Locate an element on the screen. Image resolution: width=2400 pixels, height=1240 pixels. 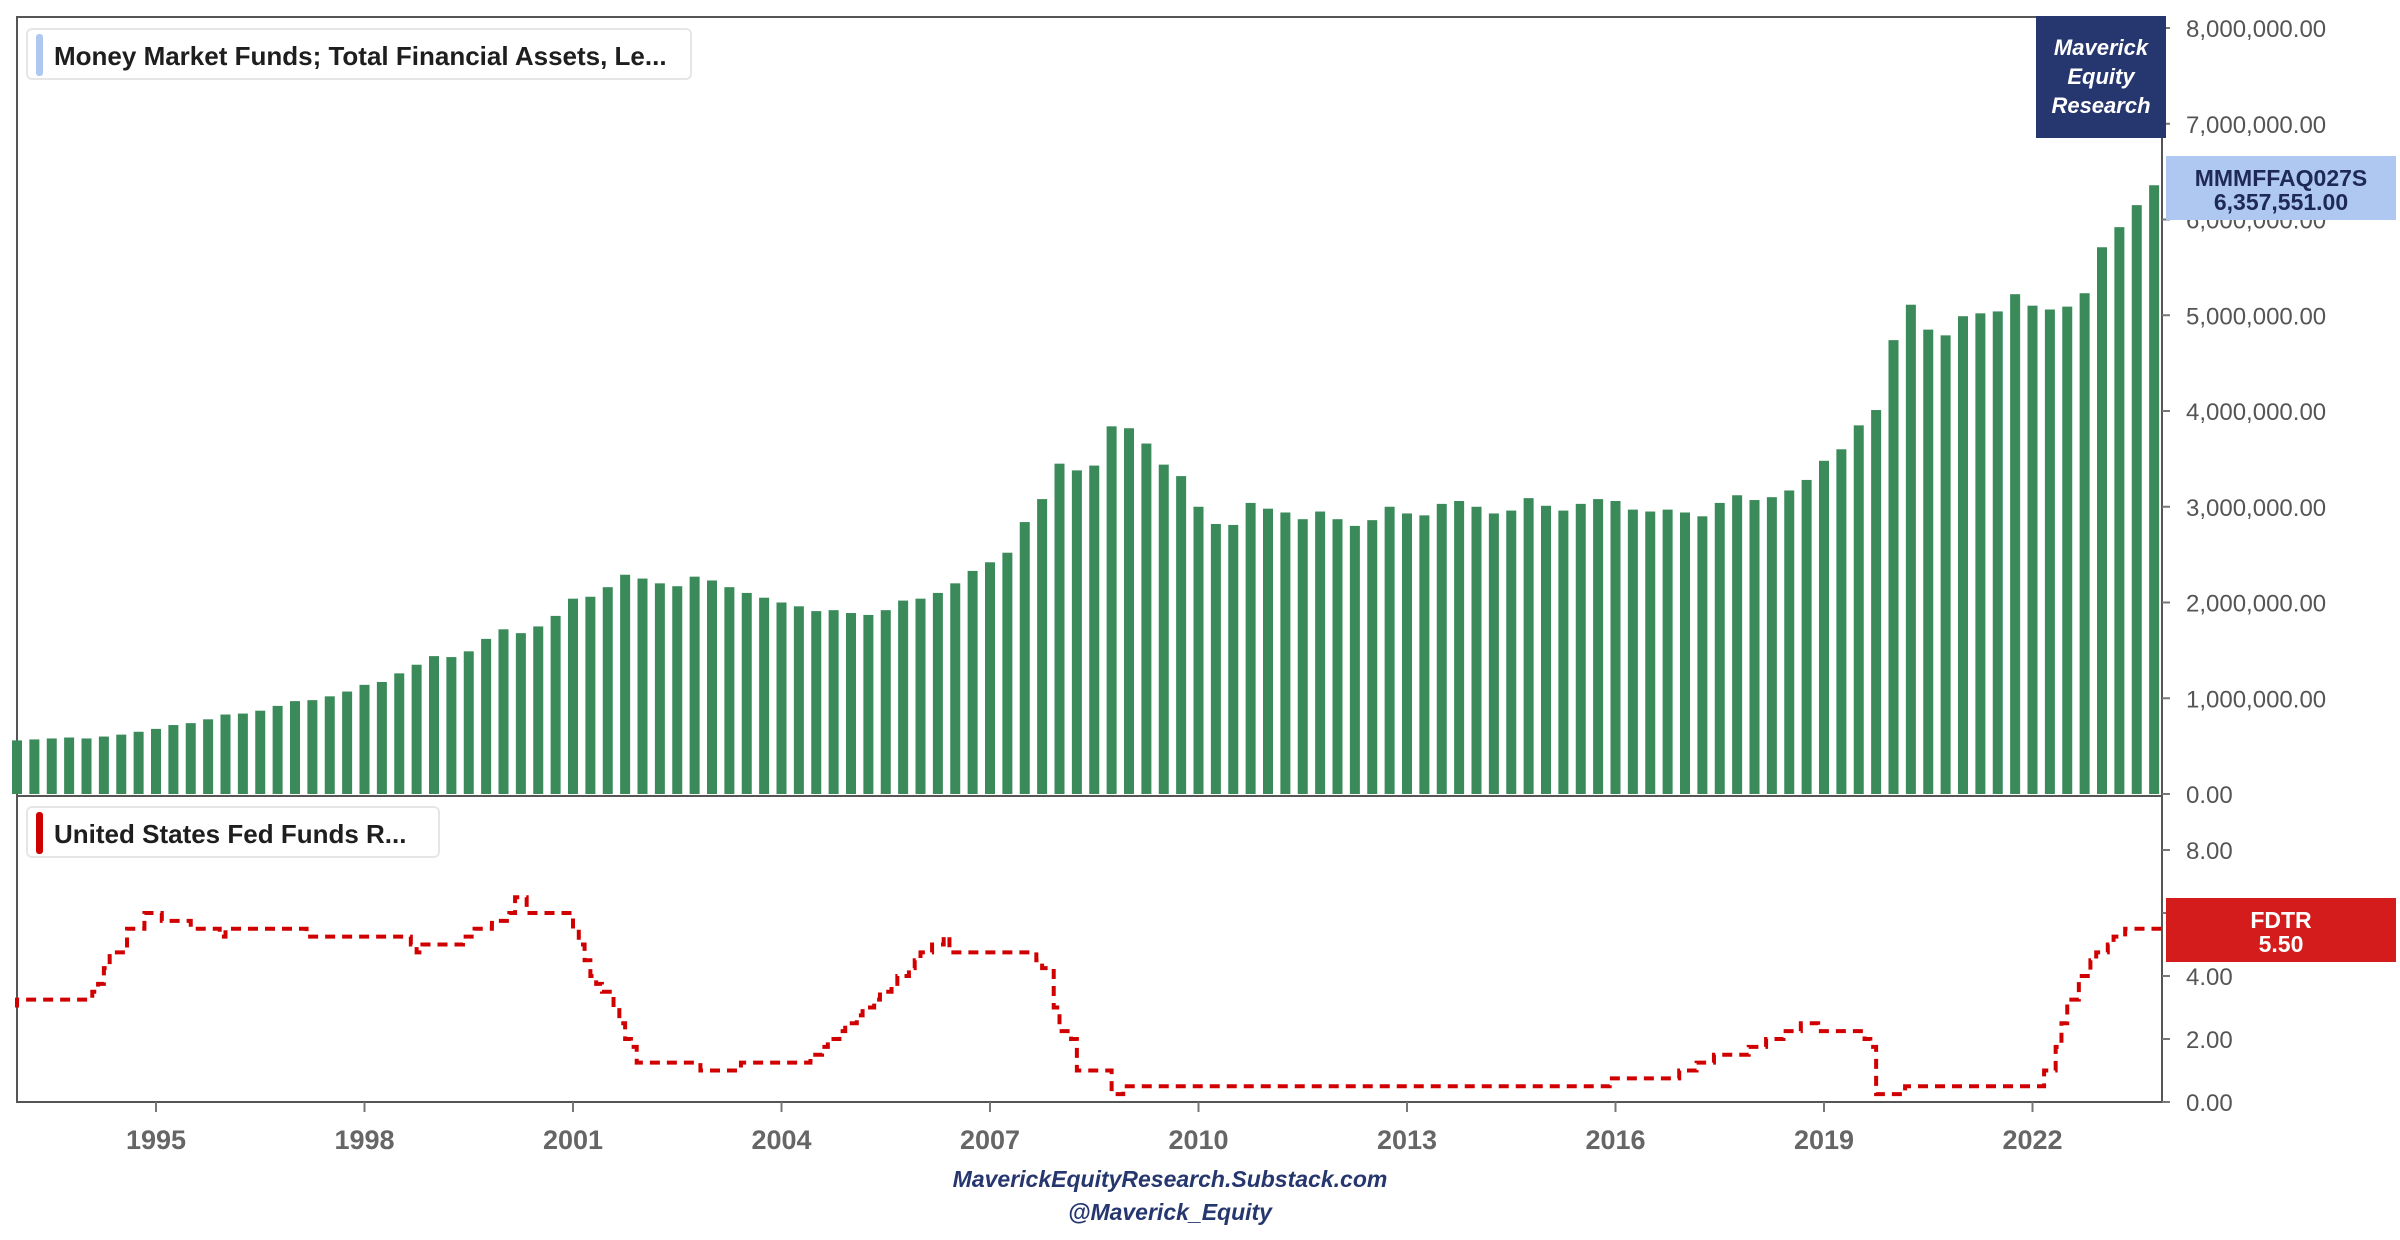
y-tick-label: 8,000,000.00 is located at coordinates (2256, 29).